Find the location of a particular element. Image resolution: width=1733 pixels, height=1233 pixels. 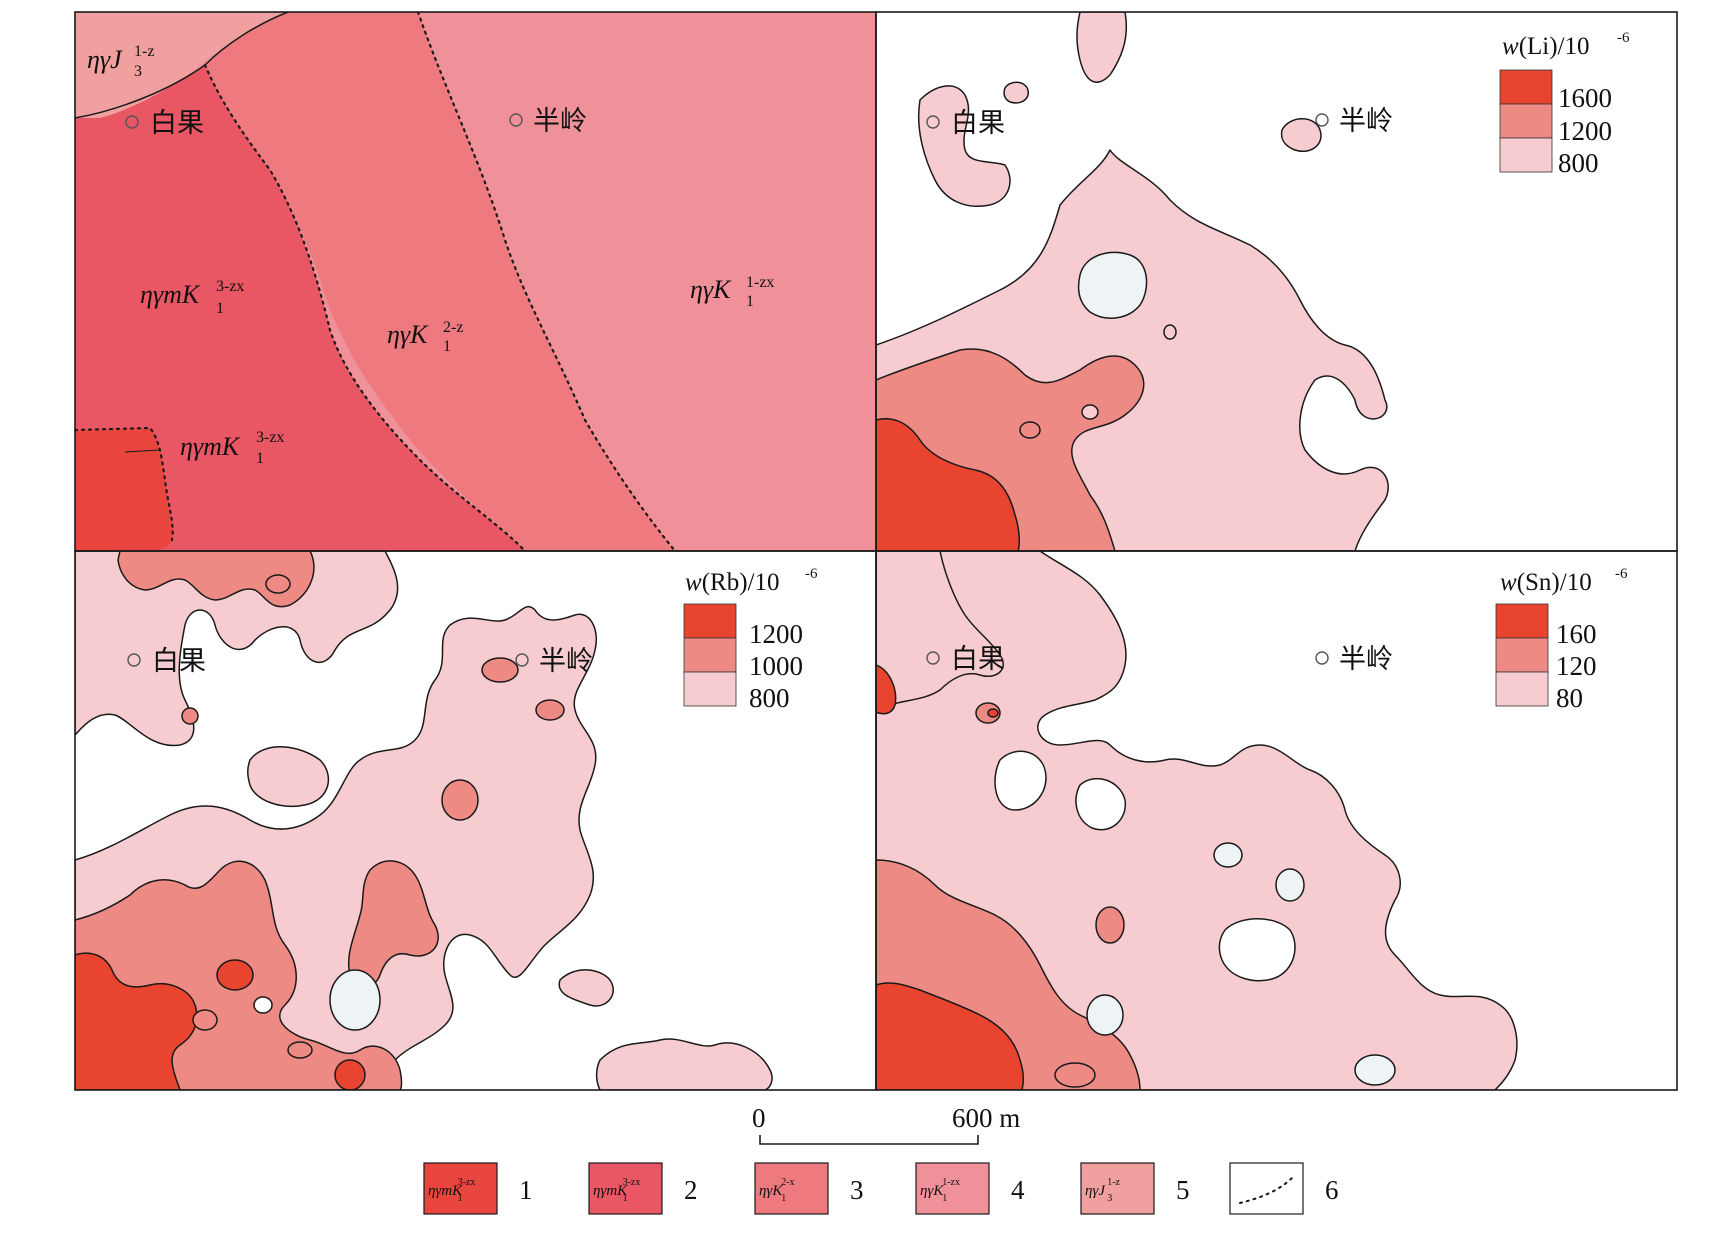

legend-swatch-sub-3: 1 is located at coordinates (783, 1198).